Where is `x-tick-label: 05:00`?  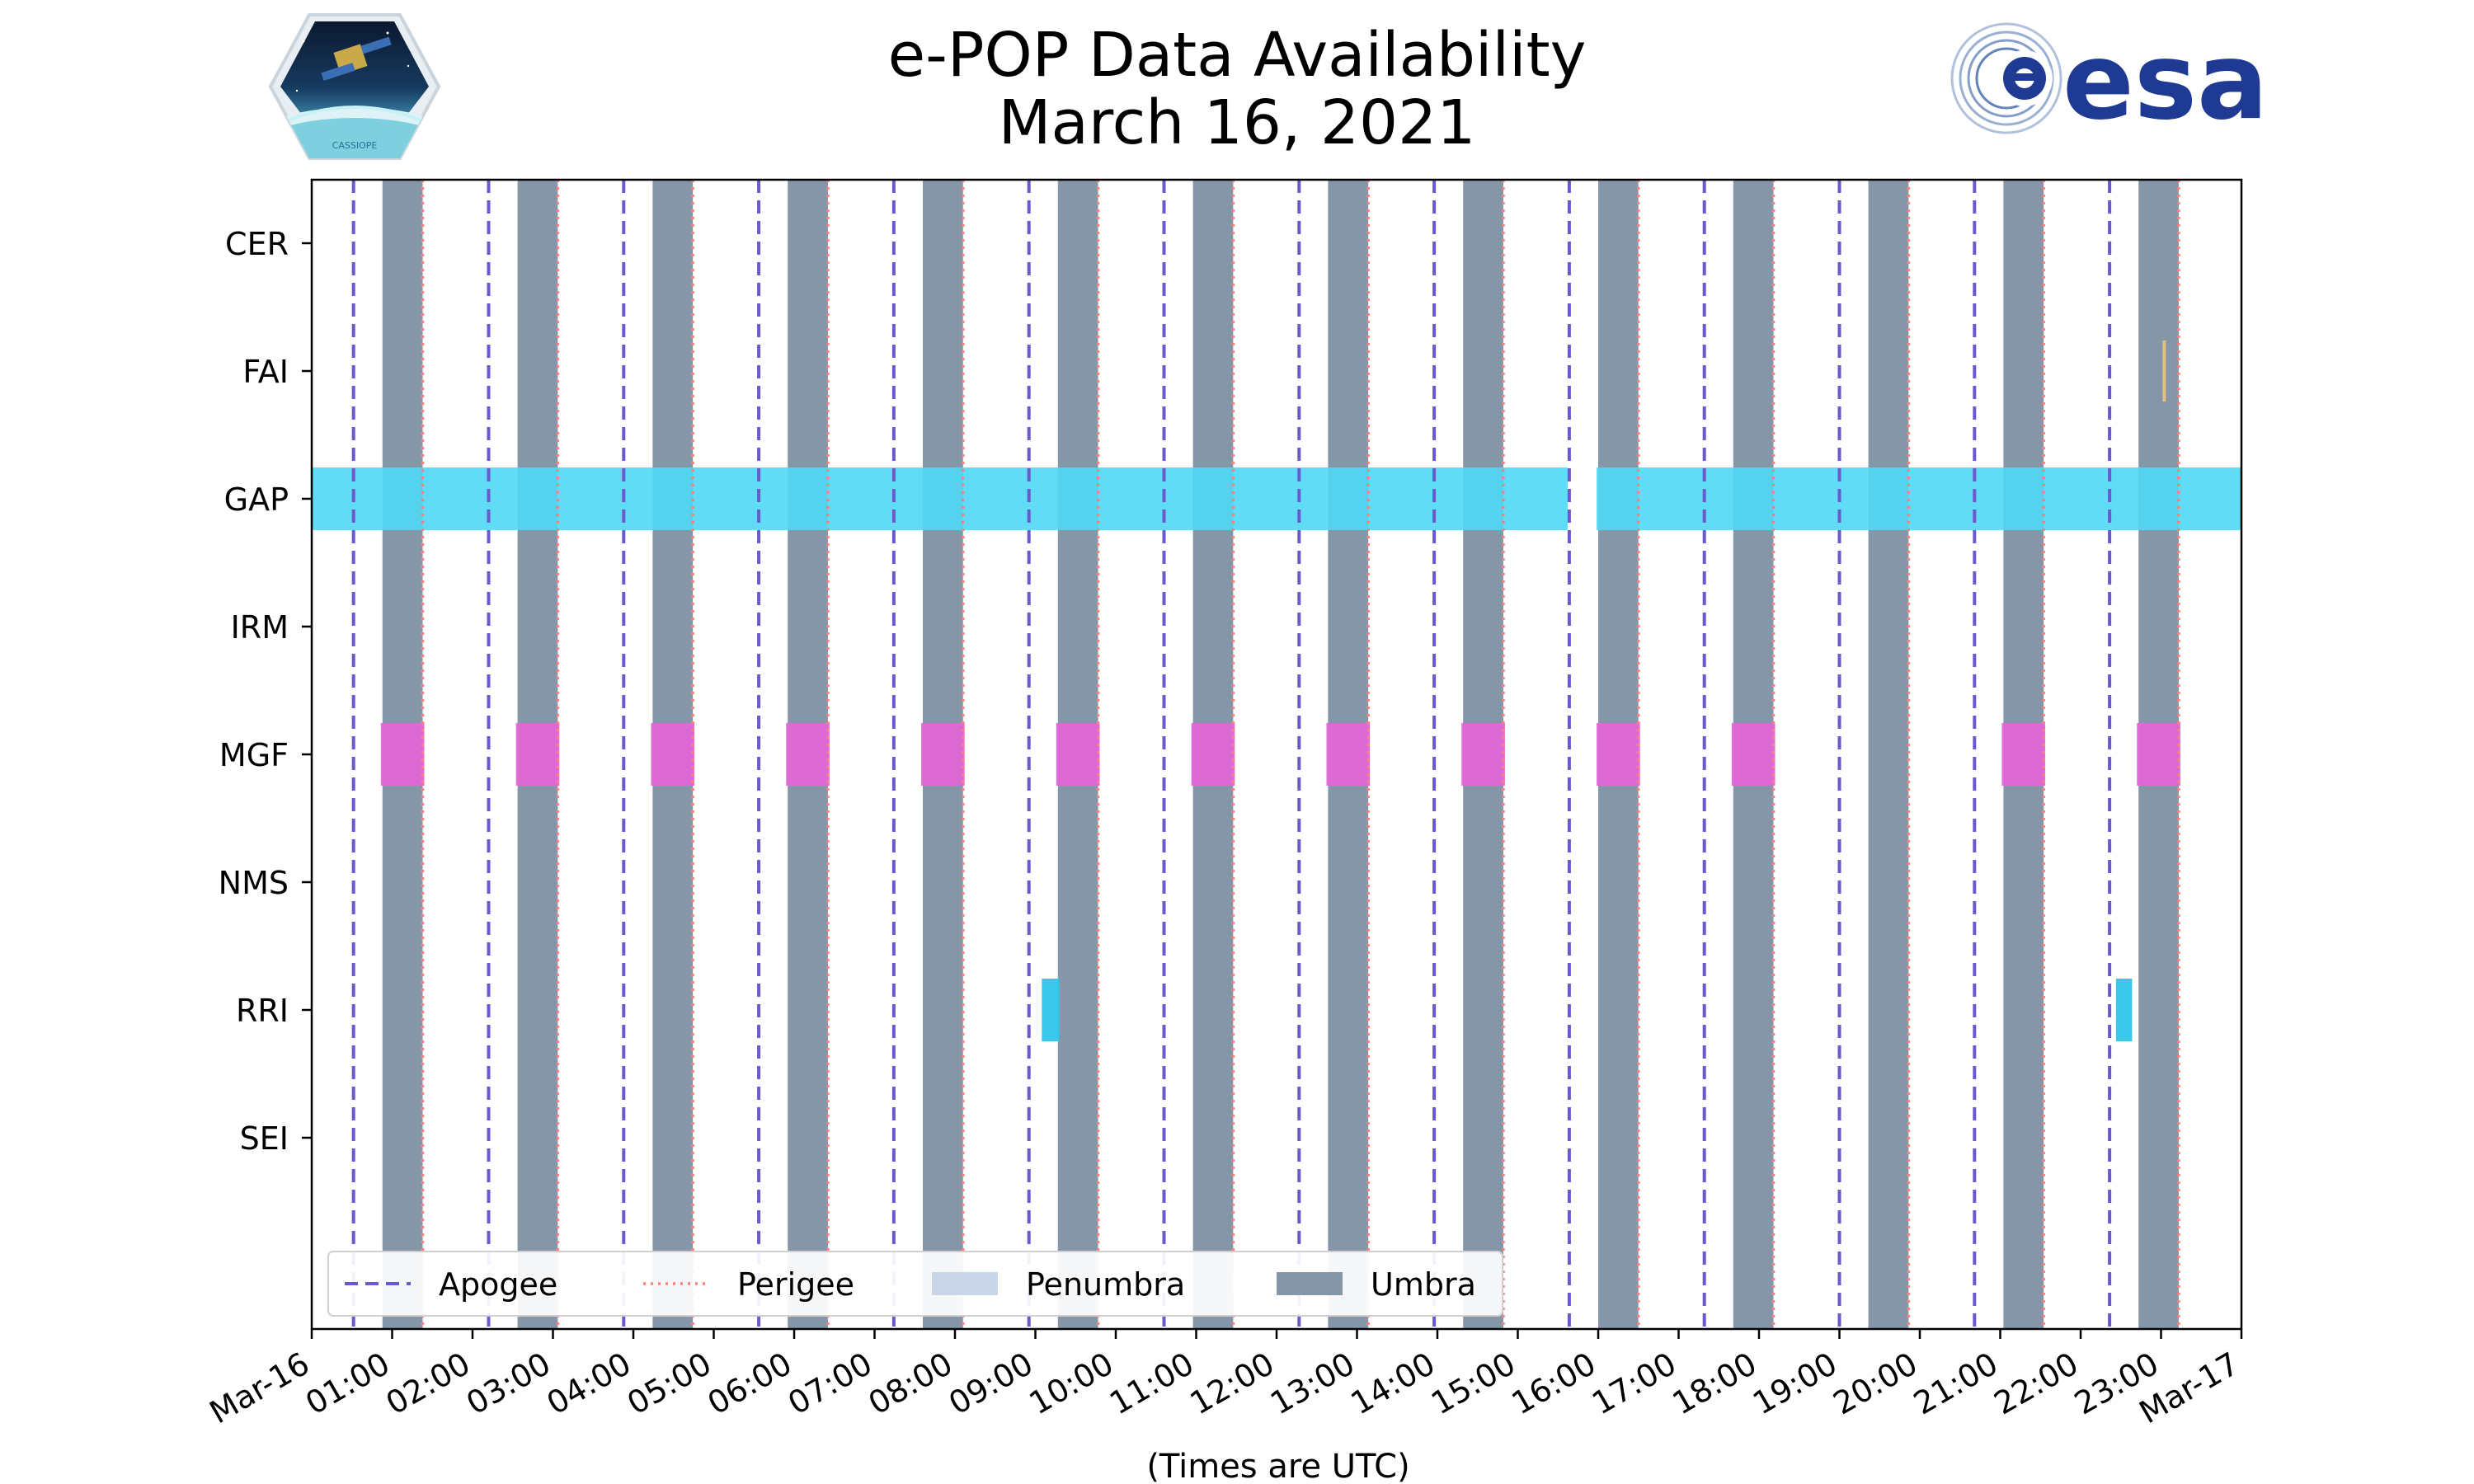
x-tick-label: 05:00 is located at coordinates (669, 1383).